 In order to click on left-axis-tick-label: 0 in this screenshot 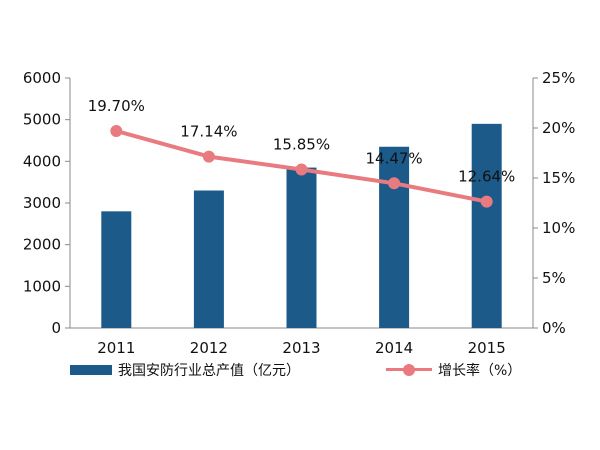, I will do `click(56, 328)`.